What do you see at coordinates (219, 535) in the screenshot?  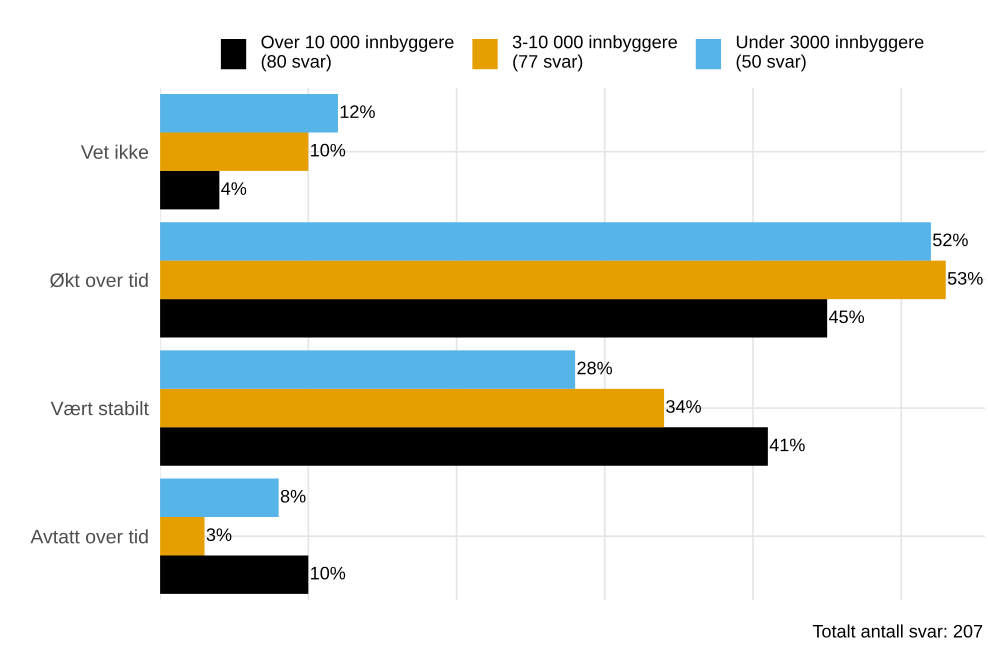 I see `data-label: 3%` at bounding box center [219, 535].